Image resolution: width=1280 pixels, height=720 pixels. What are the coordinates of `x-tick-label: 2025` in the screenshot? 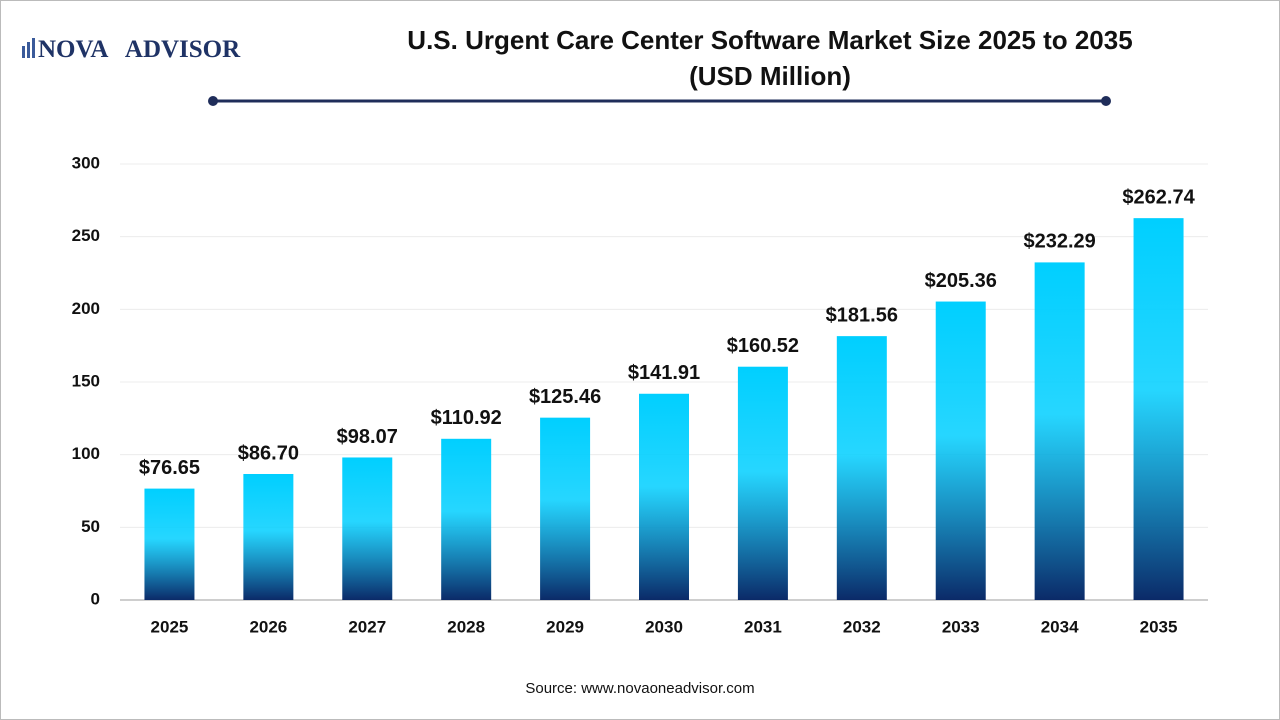 It's located at (170, 626).